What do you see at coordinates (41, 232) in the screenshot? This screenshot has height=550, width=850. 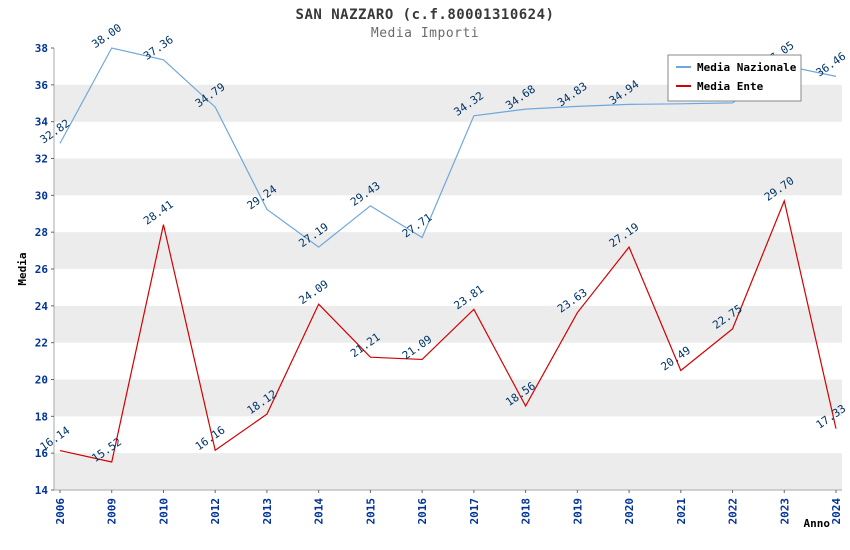 I see `y-tick-label: 28` at bounding box center [41, 232].